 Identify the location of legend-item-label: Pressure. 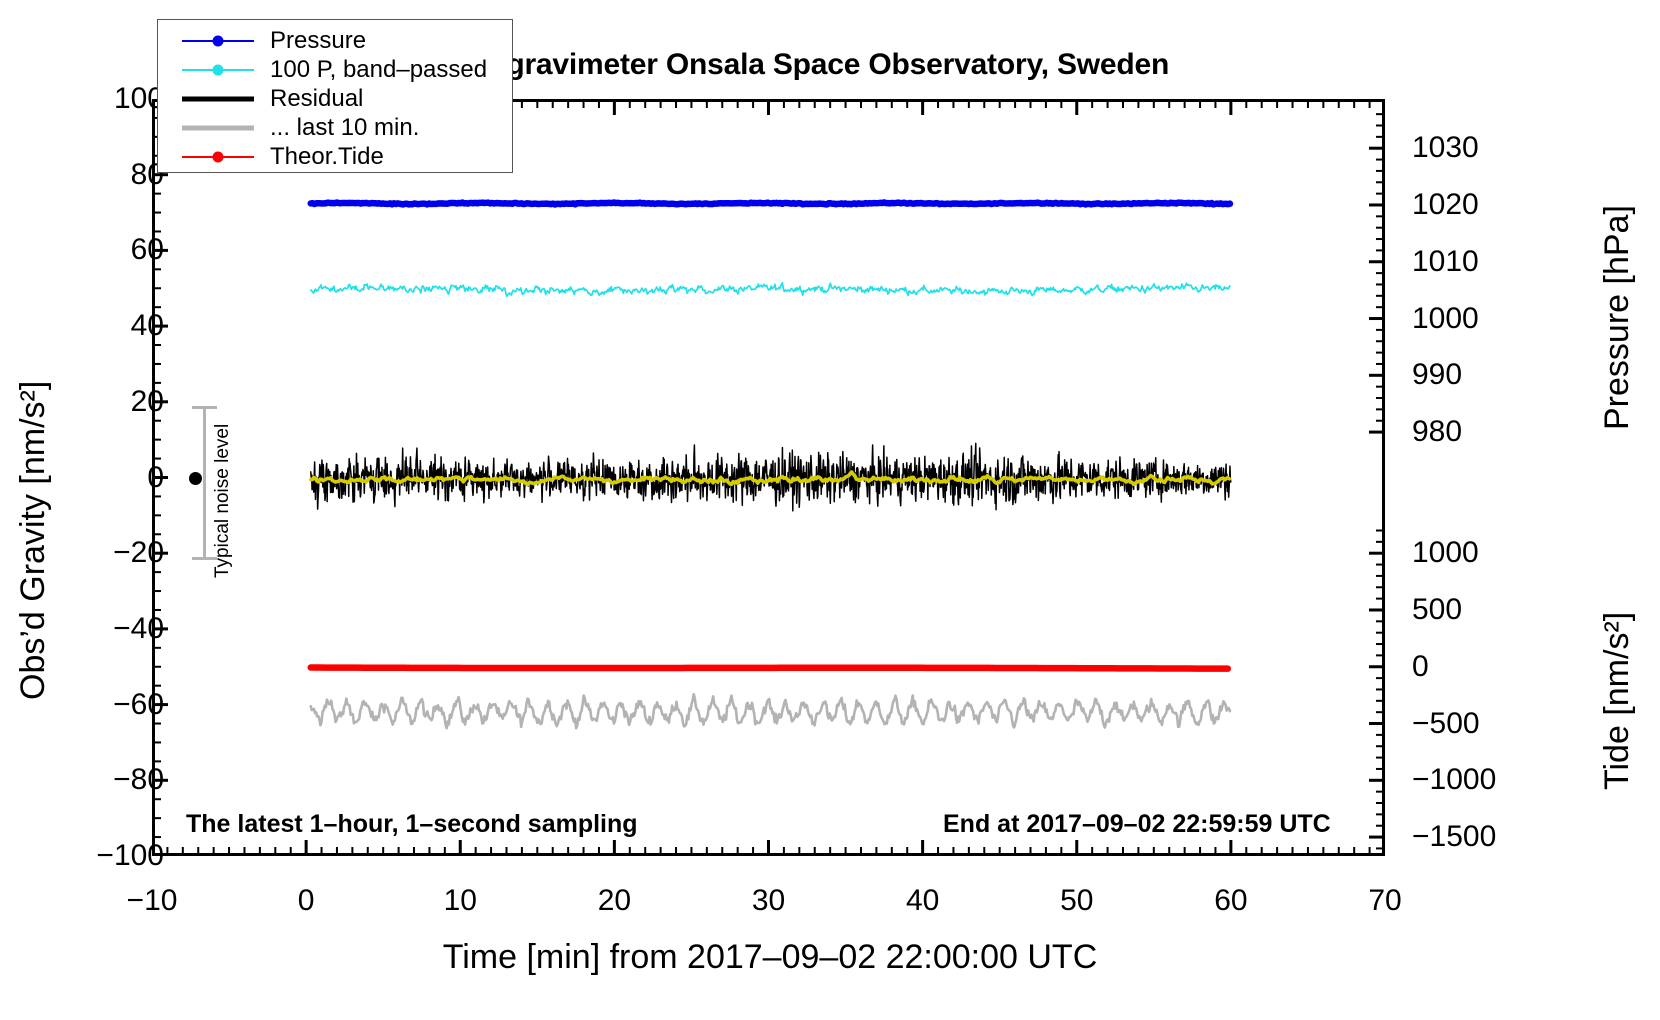
(318, 40).